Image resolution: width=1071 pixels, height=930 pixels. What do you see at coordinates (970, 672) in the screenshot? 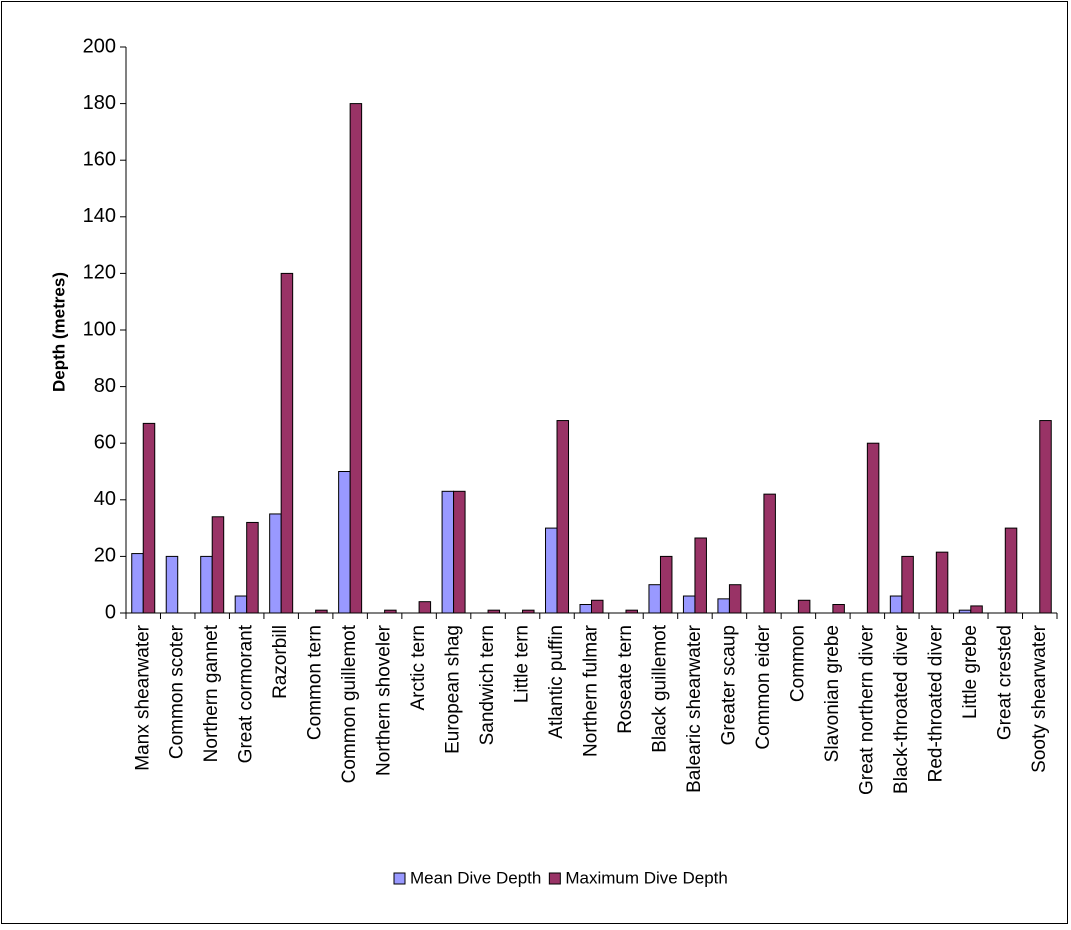
I see `x-category-label: Little grebe` at bounding box center [970, 672].